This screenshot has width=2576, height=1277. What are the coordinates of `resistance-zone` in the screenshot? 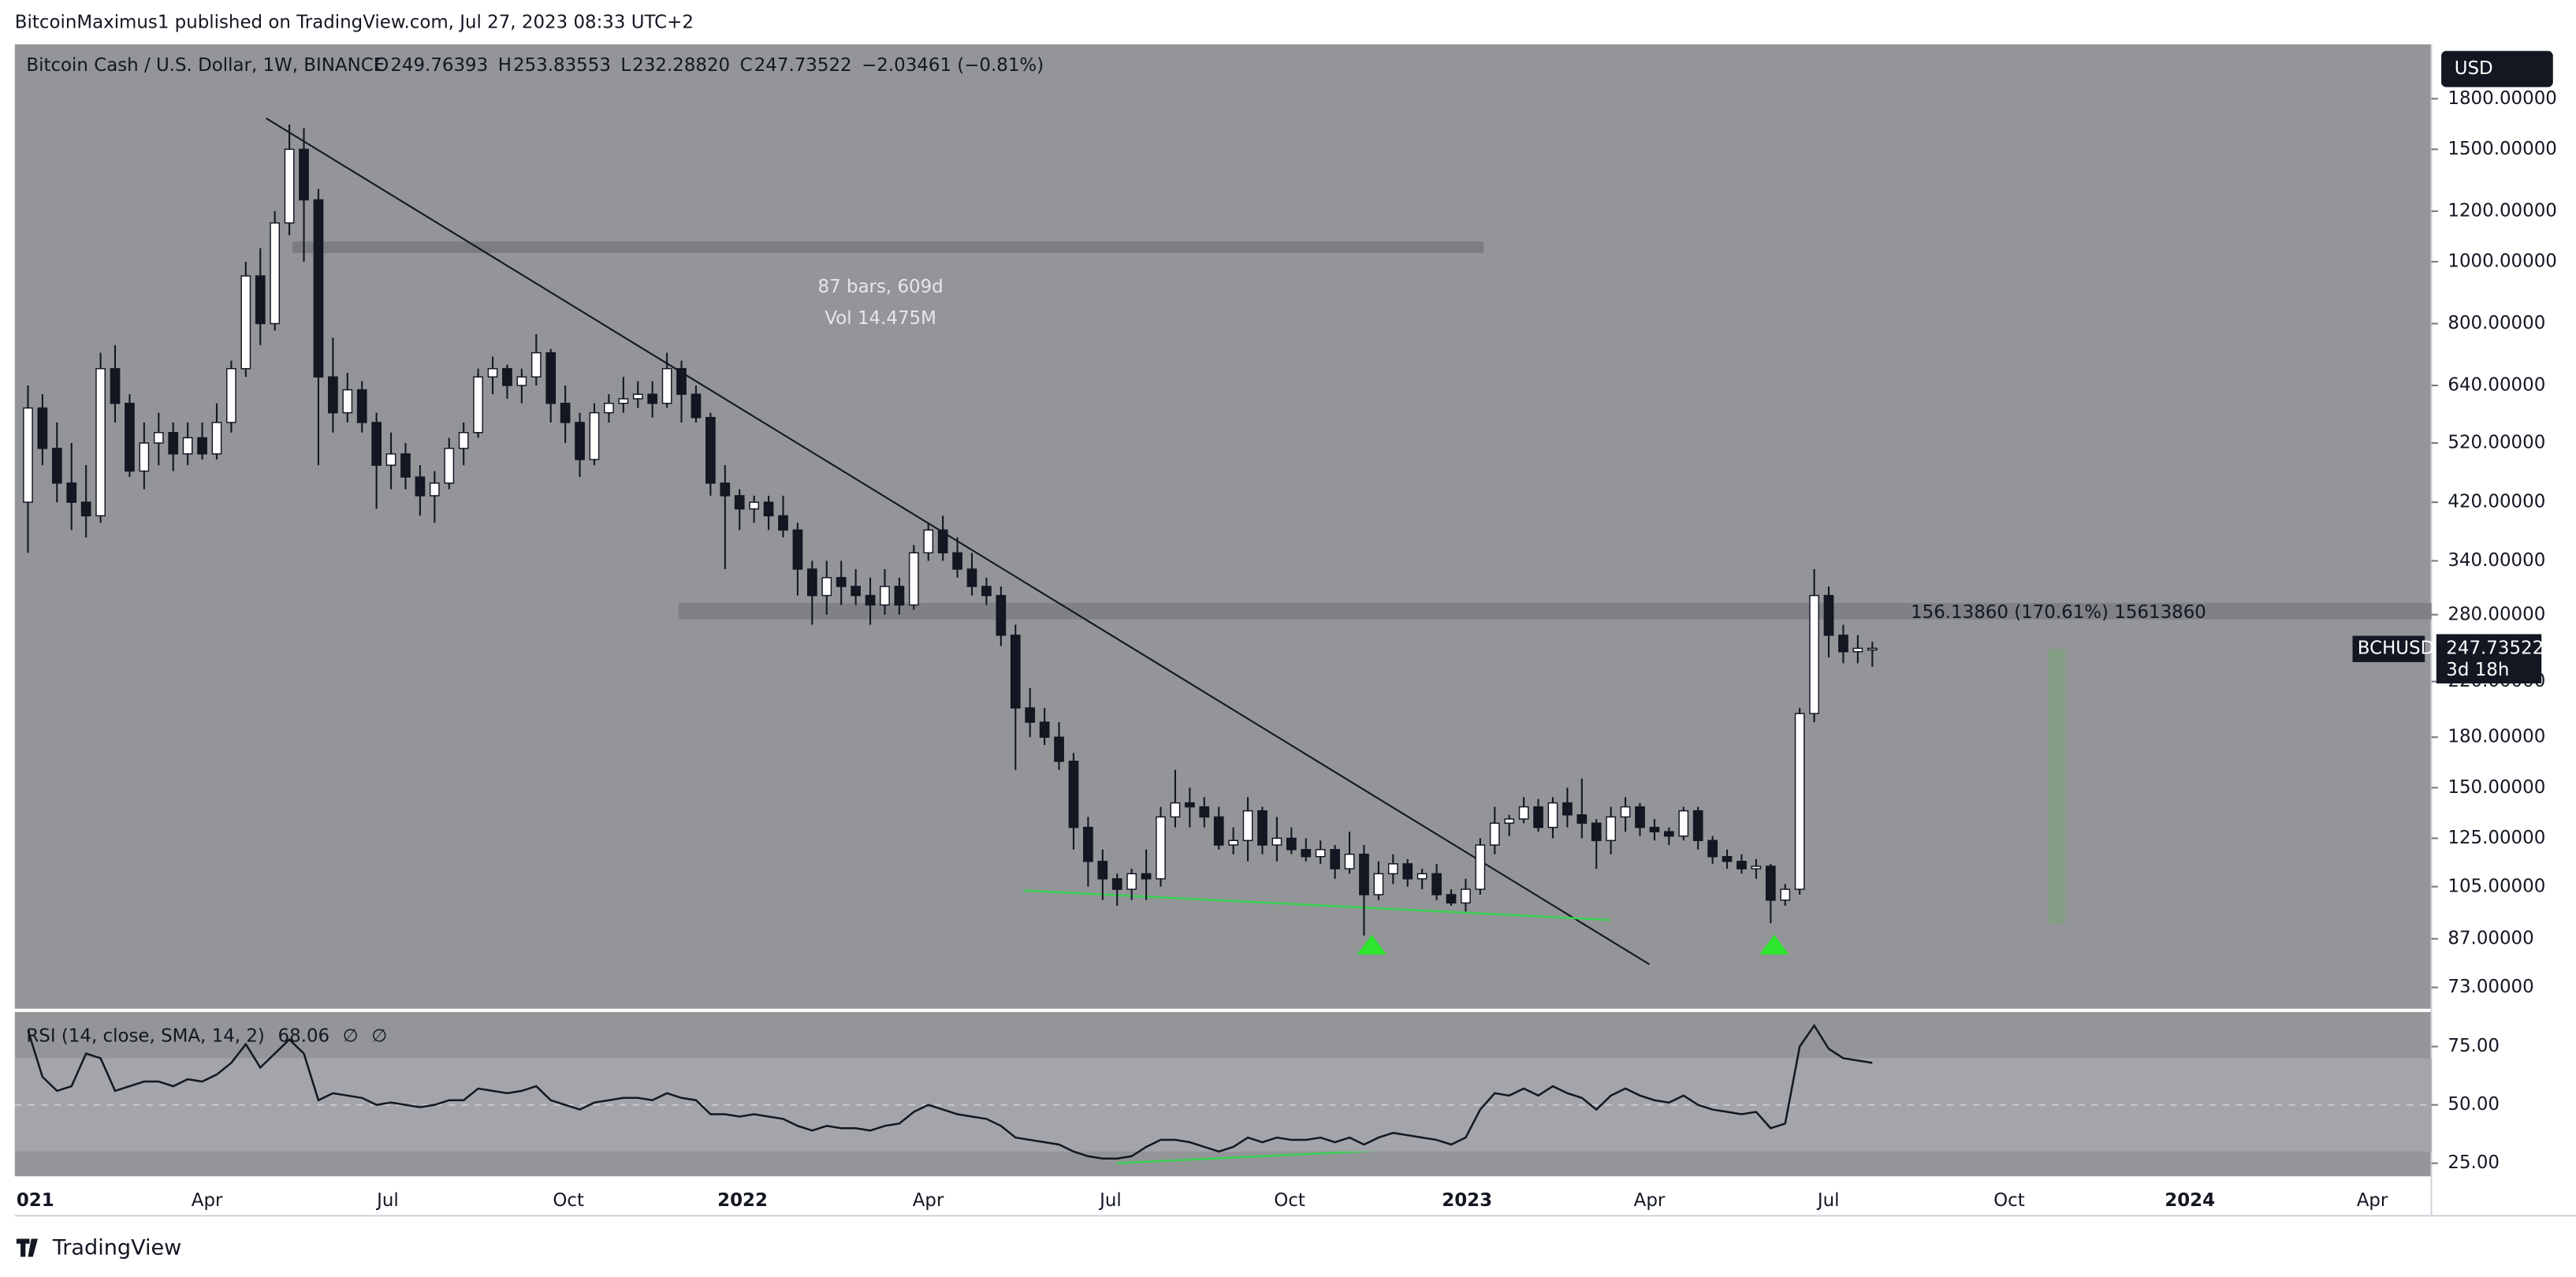 It's located at (1555, 611).